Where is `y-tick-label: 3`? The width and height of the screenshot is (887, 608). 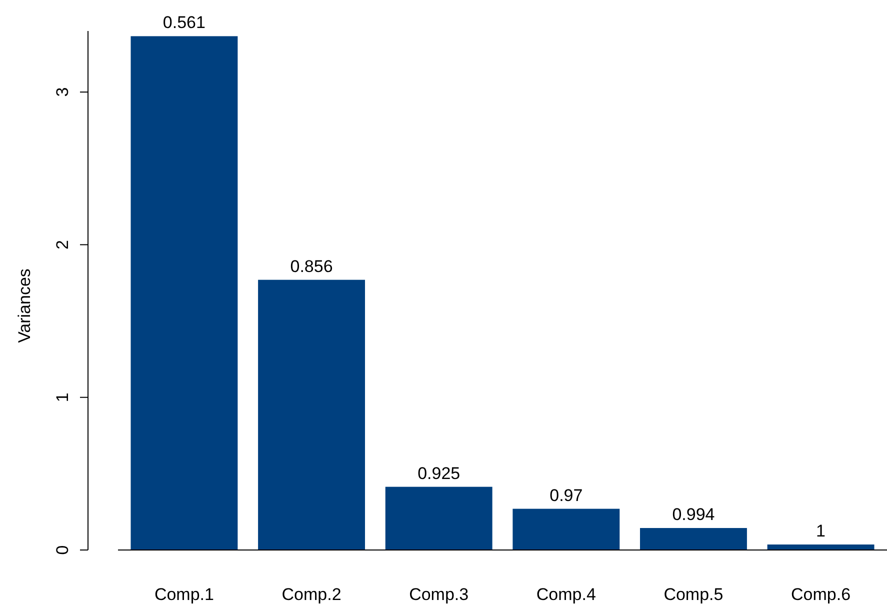
y-tick-label: 3 is located at coordinates (62, 92).